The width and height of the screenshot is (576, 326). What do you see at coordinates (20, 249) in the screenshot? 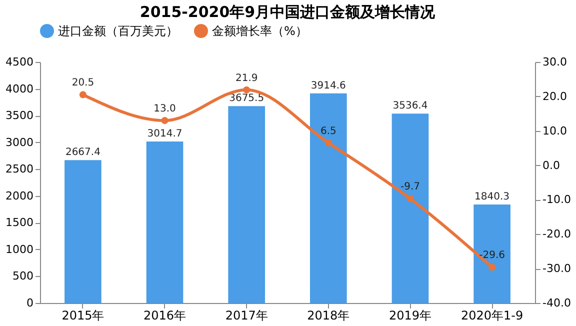
I see `y-tick-label: 1000` at bounding box center [20, 249].